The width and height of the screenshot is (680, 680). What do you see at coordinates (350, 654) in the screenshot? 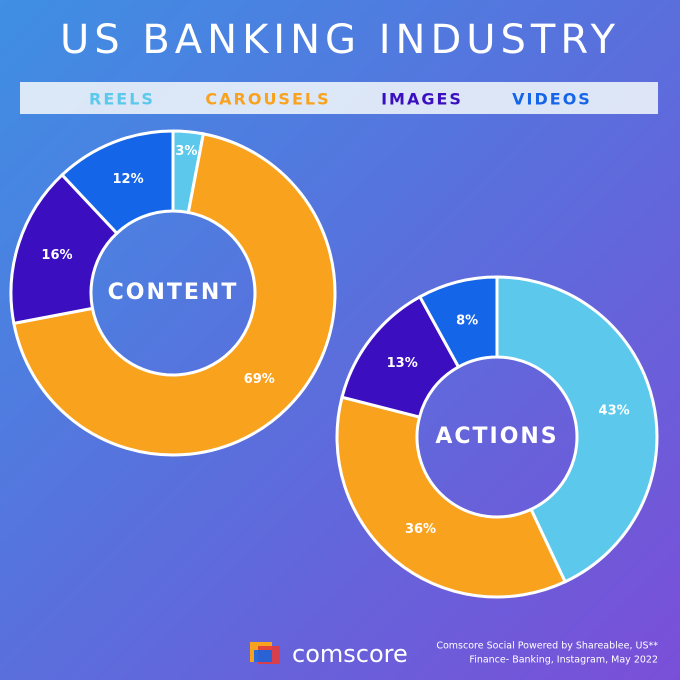
I see `brand: comscore` at bounding box center [350, 654].